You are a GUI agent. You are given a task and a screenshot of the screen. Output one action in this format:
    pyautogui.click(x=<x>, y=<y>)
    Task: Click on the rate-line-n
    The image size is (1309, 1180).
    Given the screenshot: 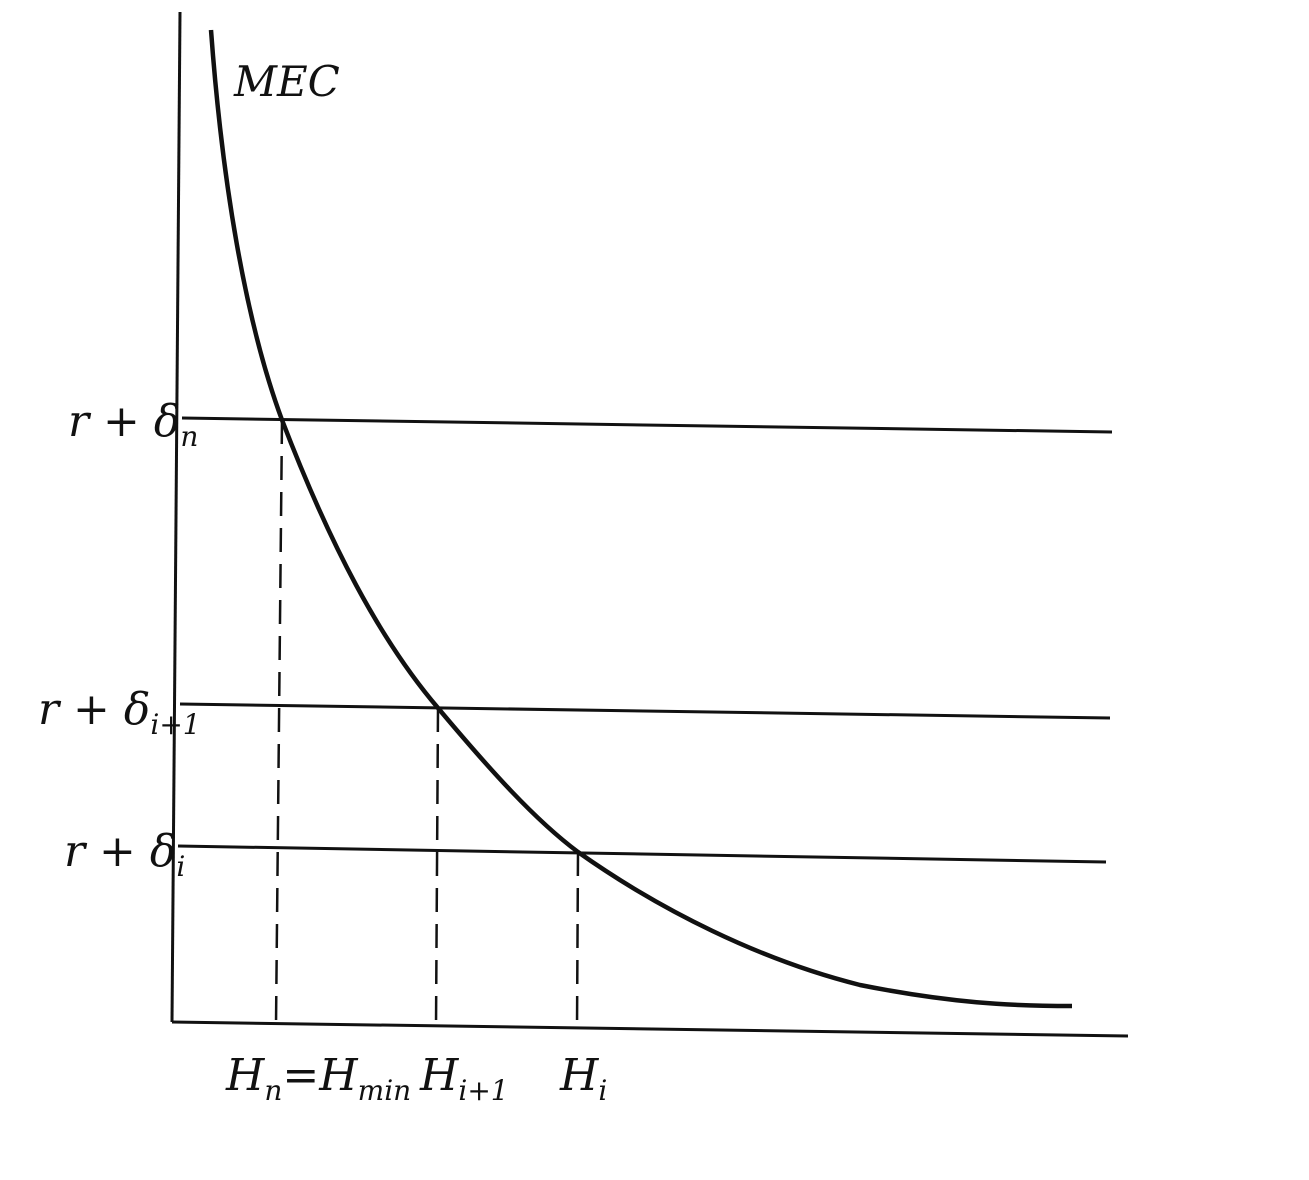 What is the action you would take?
    pyautogui.click(x=647, y=425)
    